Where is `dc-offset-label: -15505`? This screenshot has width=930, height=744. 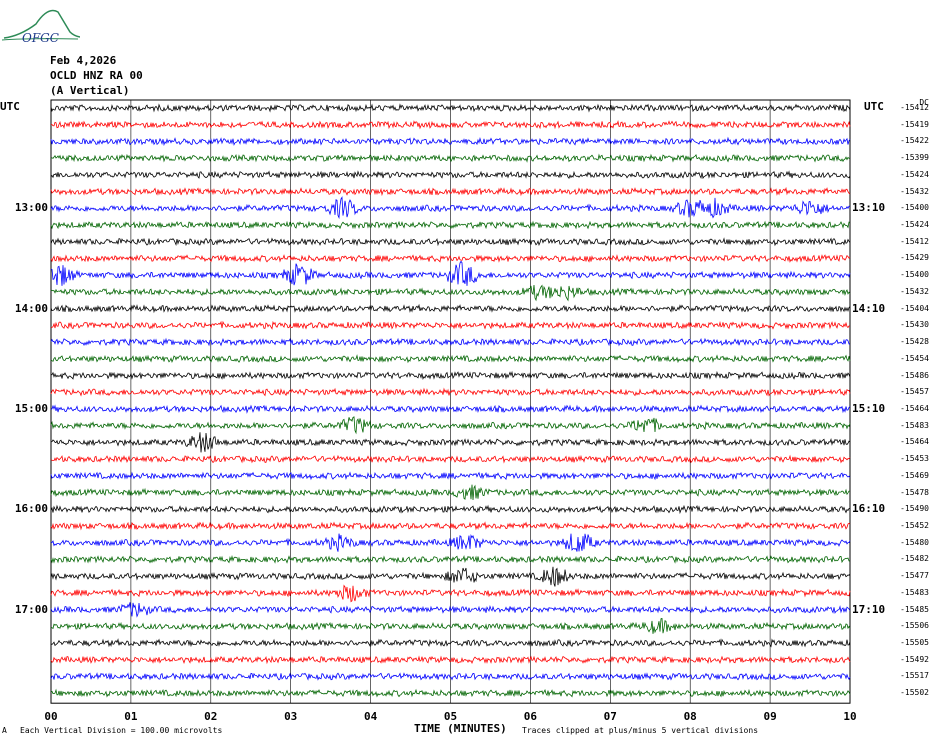
dc-offset-label: -15505 is located at coordinates (914, 643).